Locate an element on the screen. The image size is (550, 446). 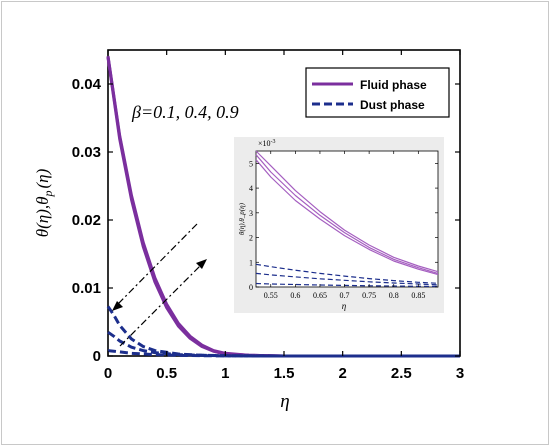
legend-label-fluid: Fluid phase is located at coordinates (393, 85).